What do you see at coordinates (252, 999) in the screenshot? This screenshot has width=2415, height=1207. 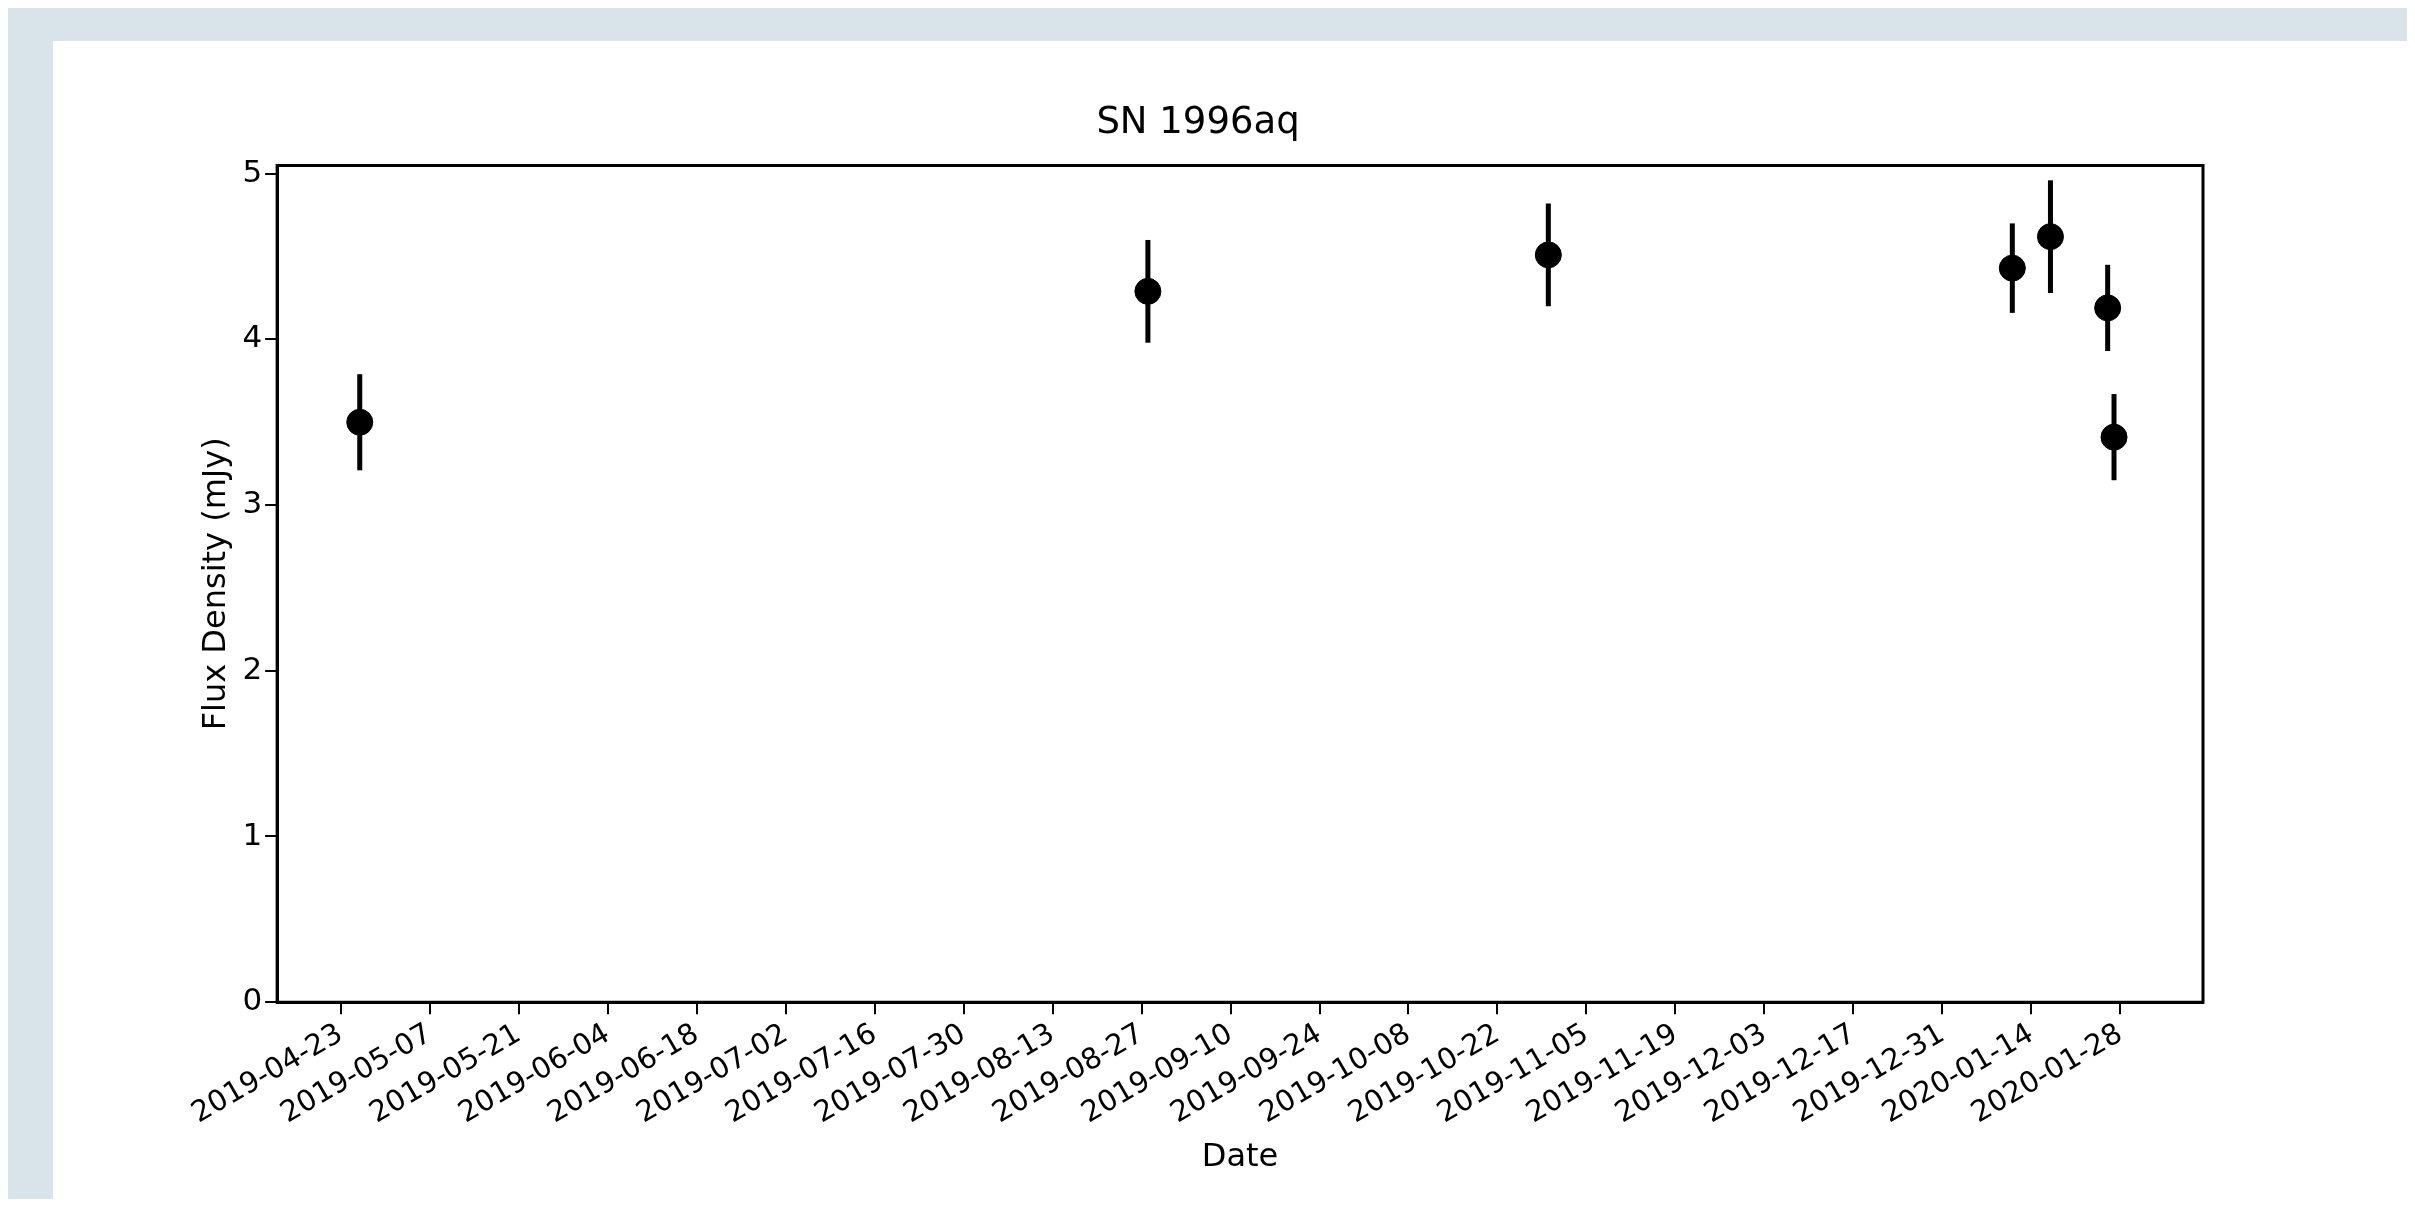 I see `y-tick-label: 0` at bounding box center [252, 999].